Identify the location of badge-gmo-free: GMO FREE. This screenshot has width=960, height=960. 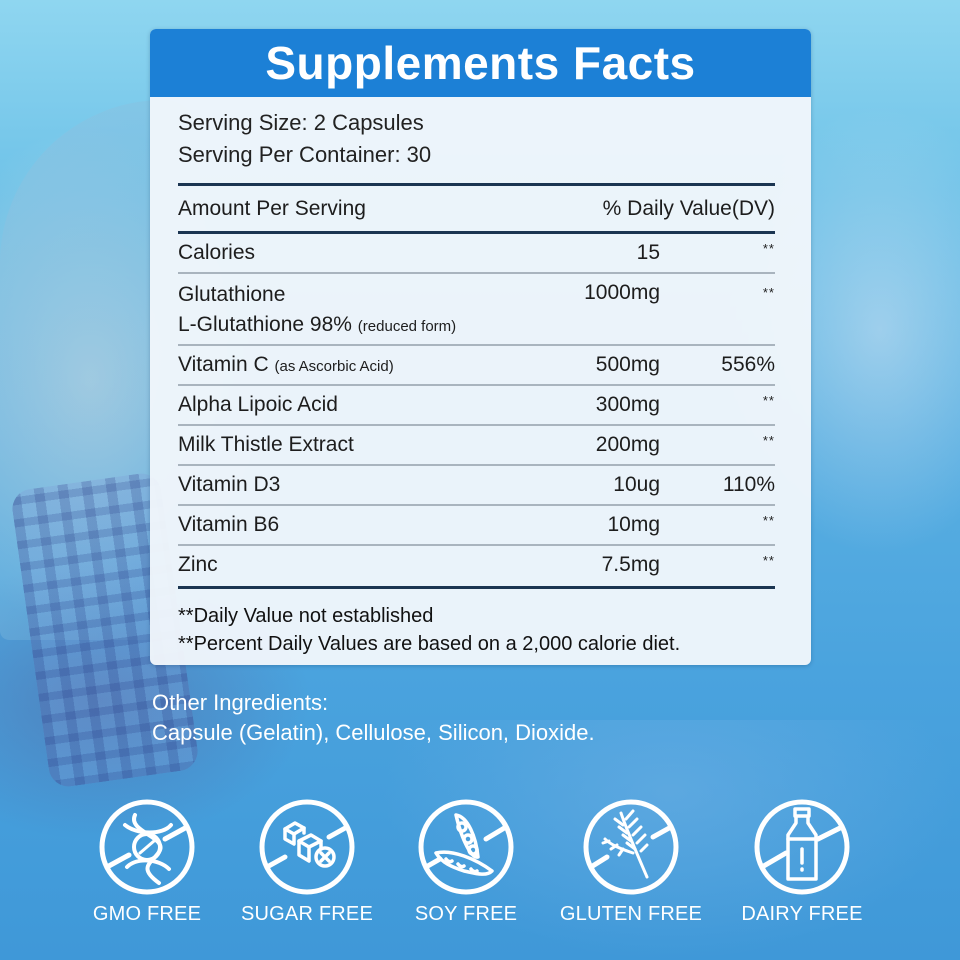
(147, 861).